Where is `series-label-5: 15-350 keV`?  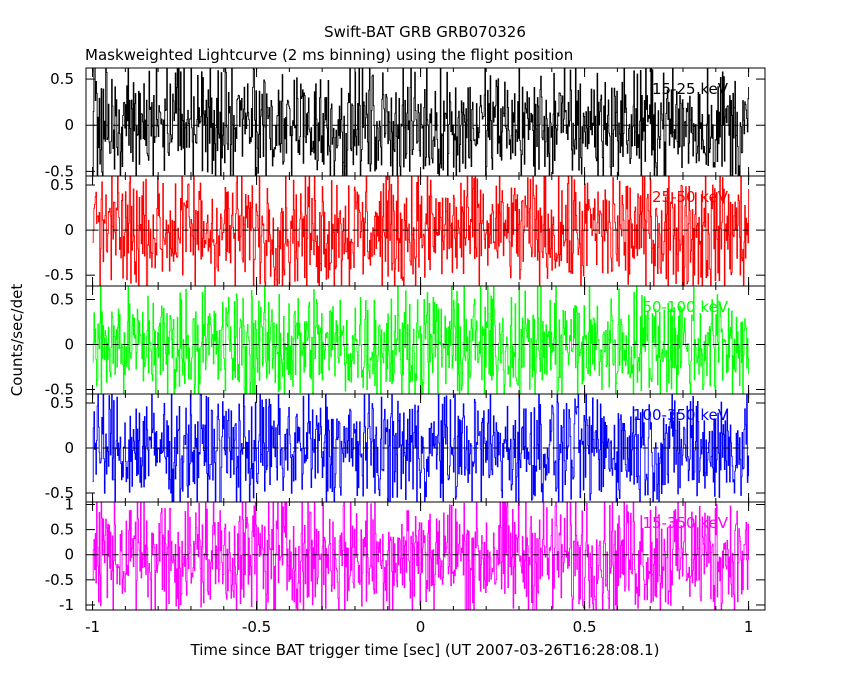
series-label-5: 15-350 keV is located at coordinates (685, 523).